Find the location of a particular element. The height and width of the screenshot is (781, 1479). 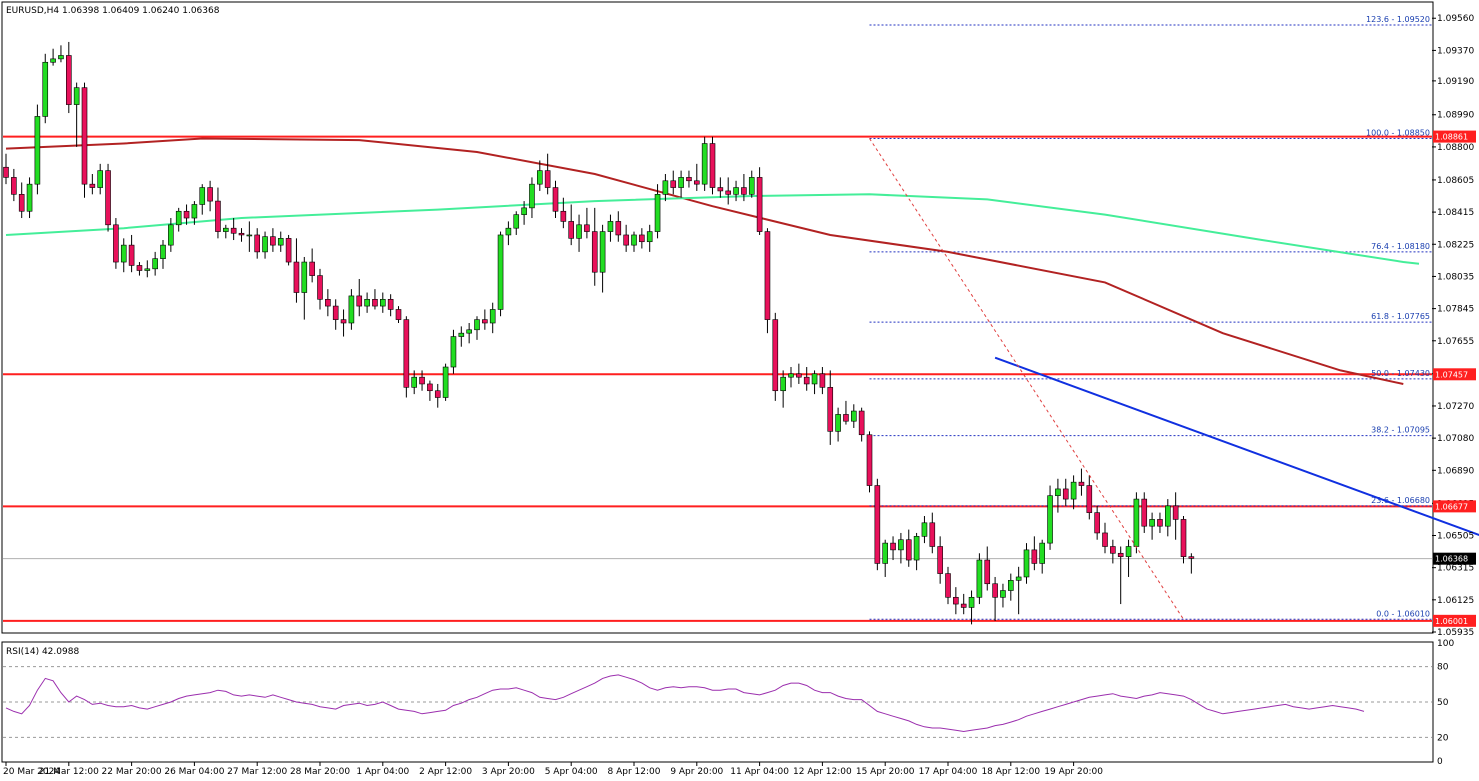

time-tick-label: 22 Mar 20:00 is located at coordinates (132, 772).